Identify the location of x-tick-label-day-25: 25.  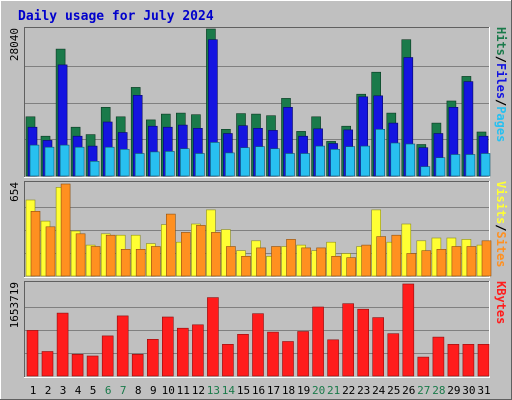
(393, 390).